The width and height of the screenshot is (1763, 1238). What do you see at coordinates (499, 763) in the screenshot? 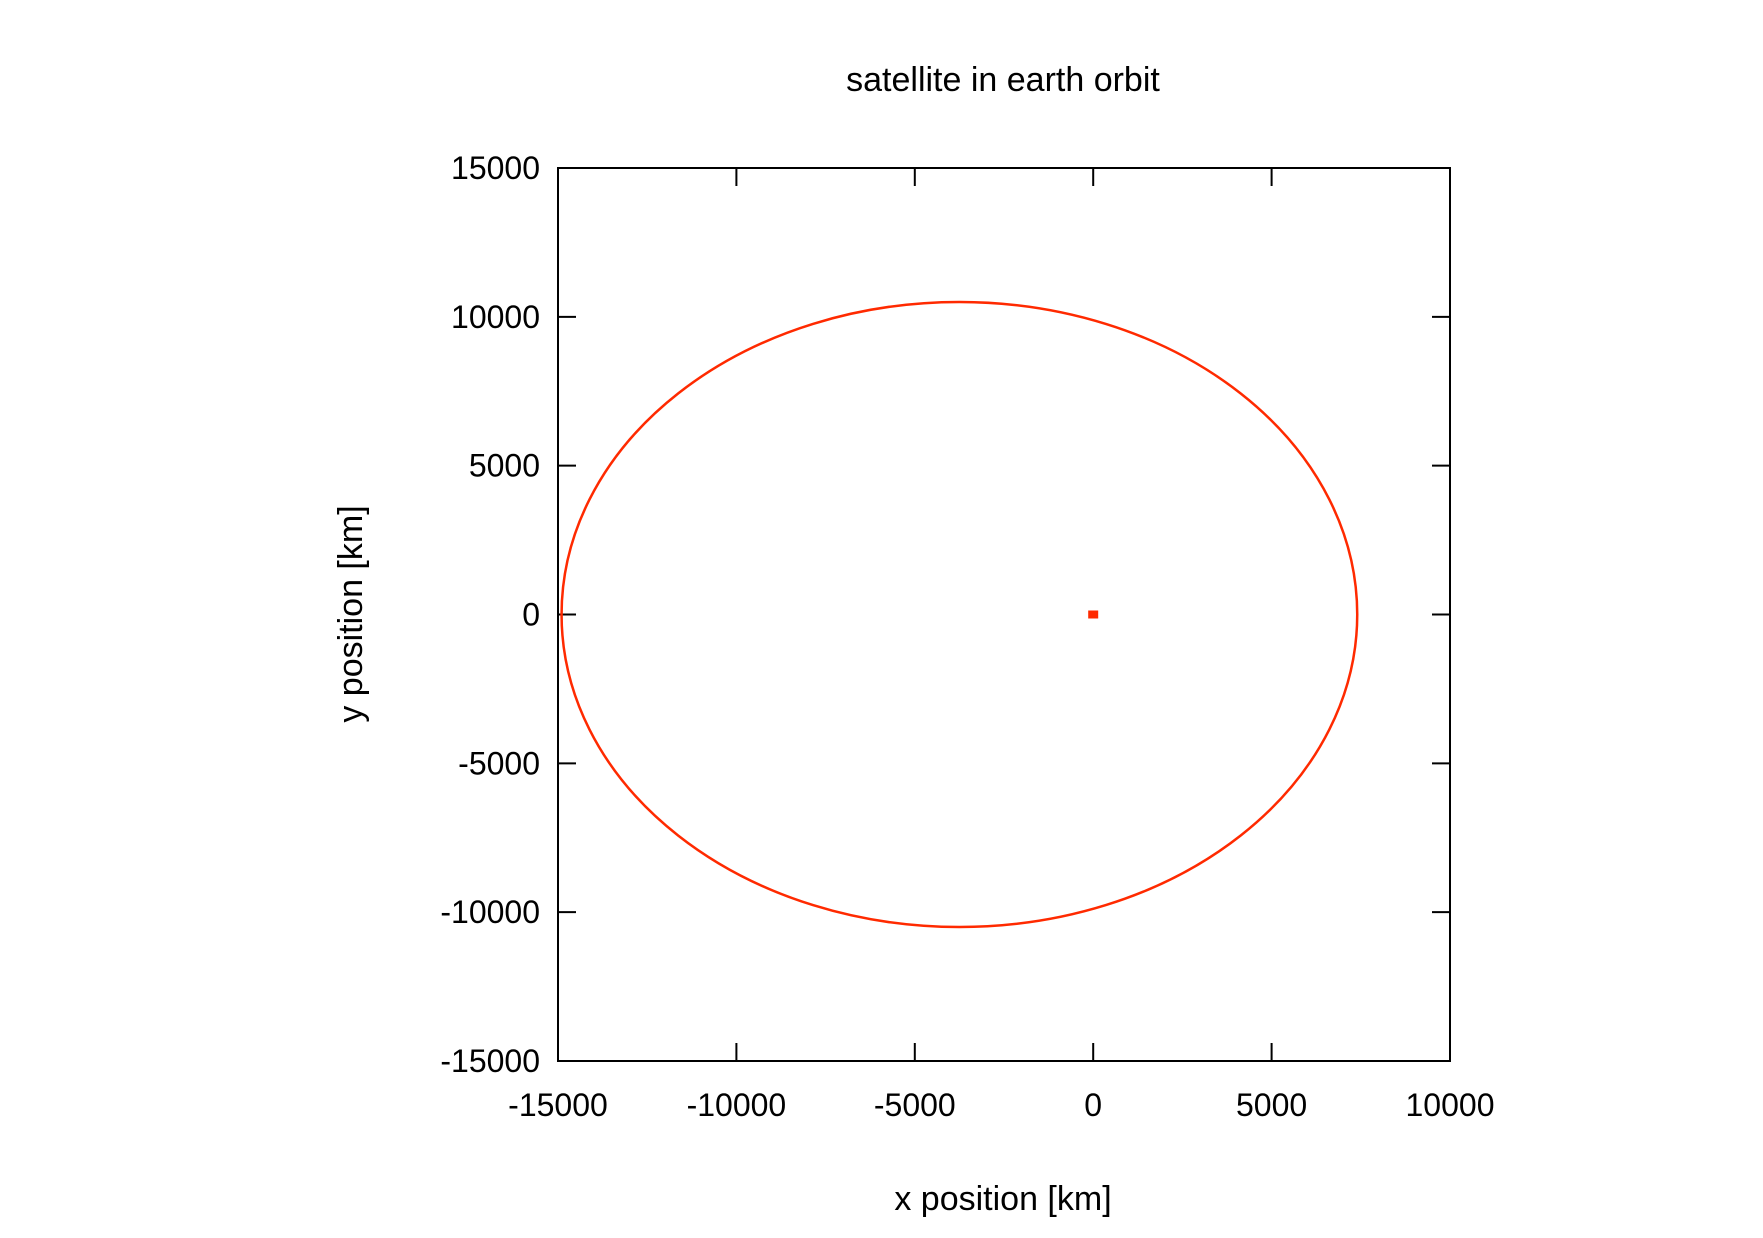
I see `y-tick-label: -5000` at bounding box center [499, 763].